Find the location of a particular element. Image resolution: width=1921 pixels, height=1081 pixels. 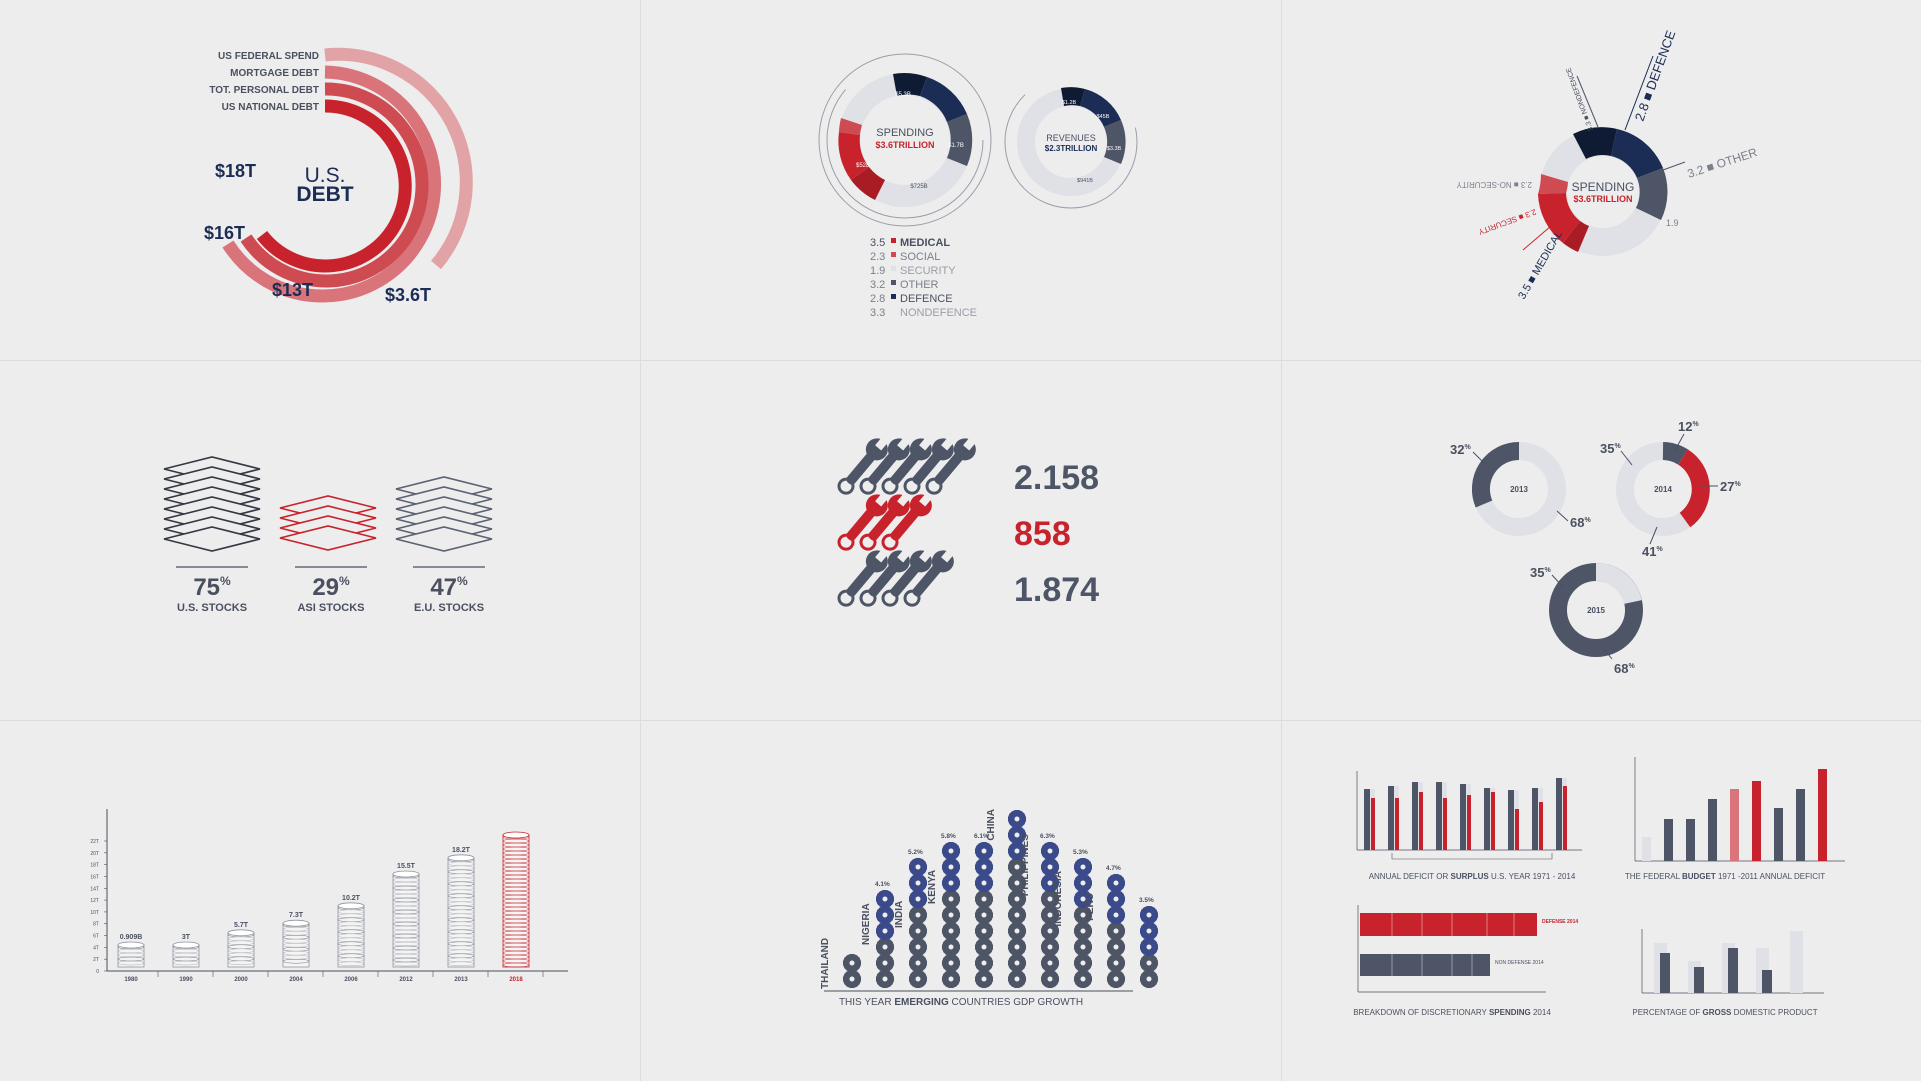

revenues-seg-1: $1.2B is located at coordinates (1069, 103).